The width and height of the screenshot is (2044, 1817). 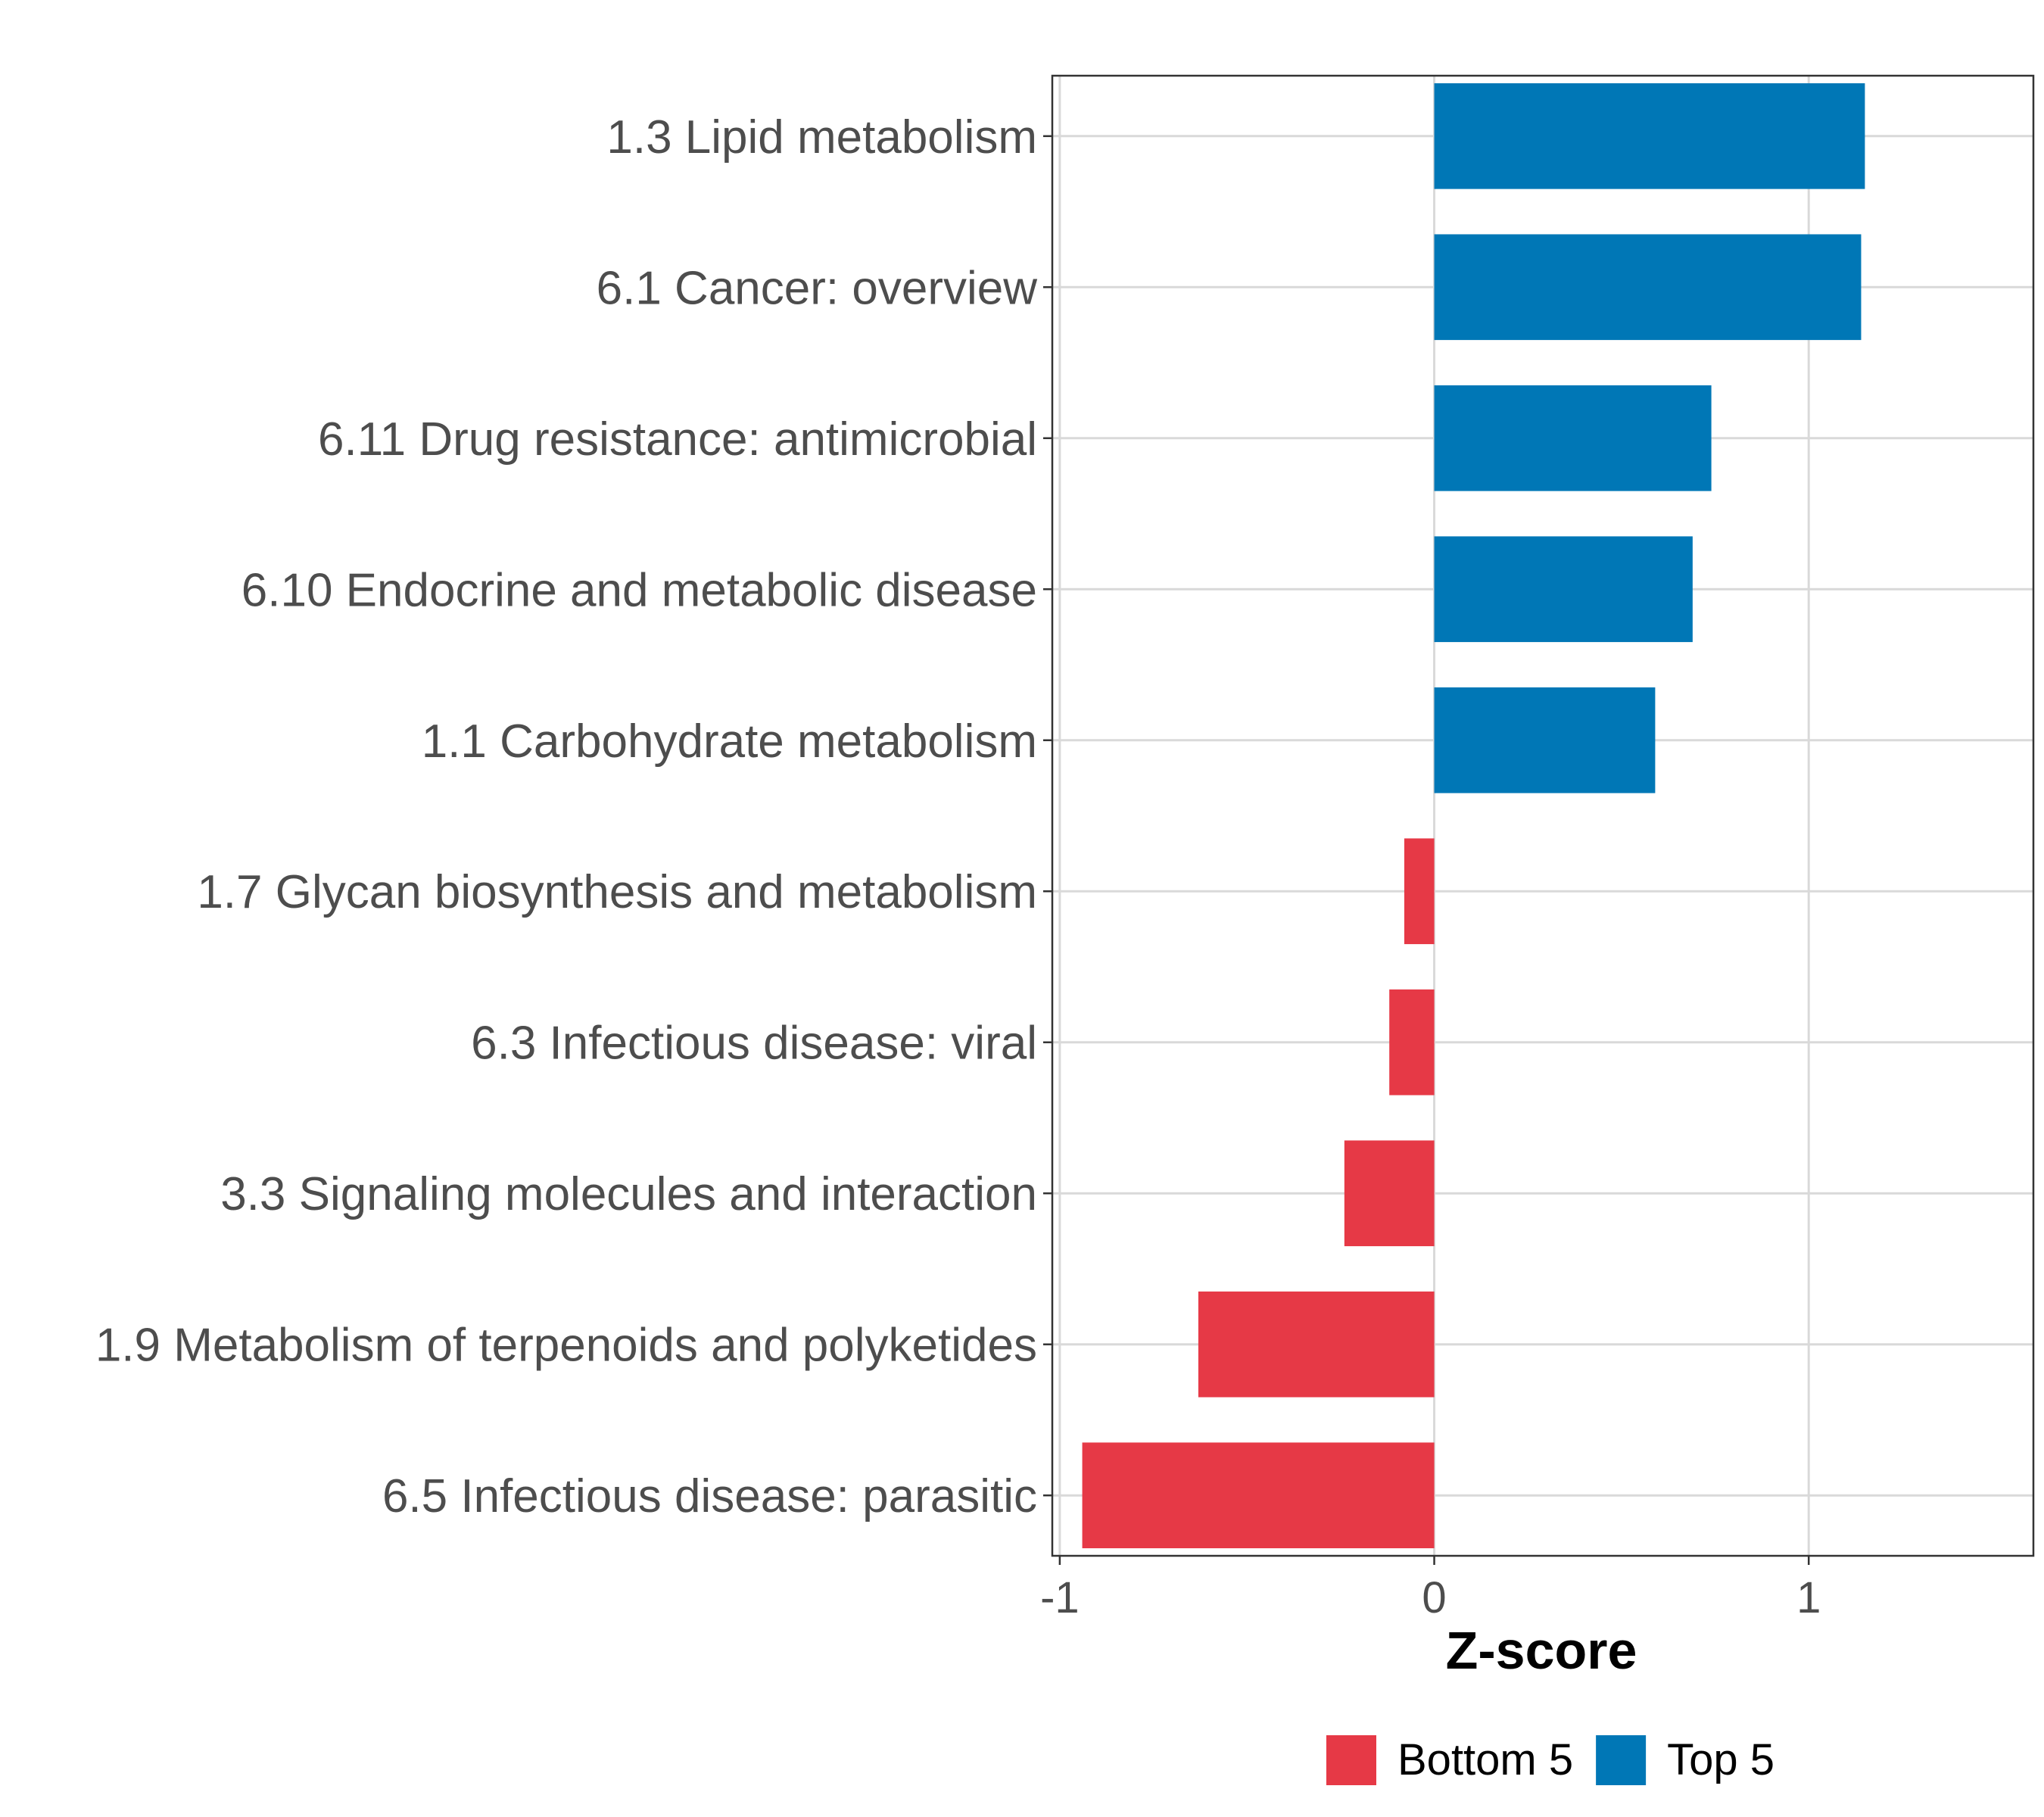 What do you see at coordinates (709, 1496) in the screenshot?
I see `category-label: 6.5 Infectious disease: parasitic` at bounding box center [709, 1496].